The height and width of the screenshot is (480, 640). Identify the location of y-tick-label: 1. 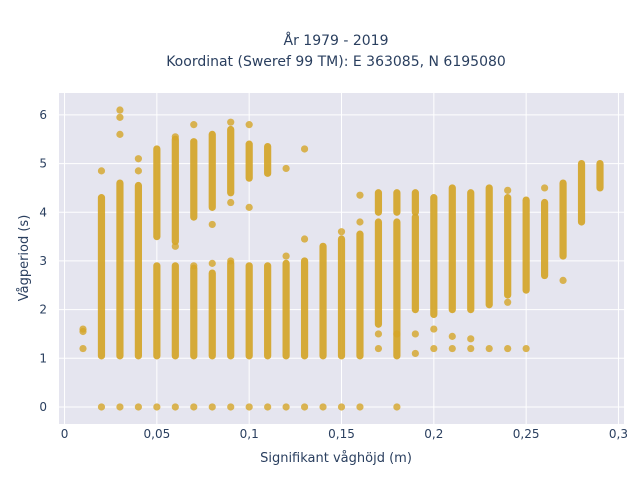
(43, 358).